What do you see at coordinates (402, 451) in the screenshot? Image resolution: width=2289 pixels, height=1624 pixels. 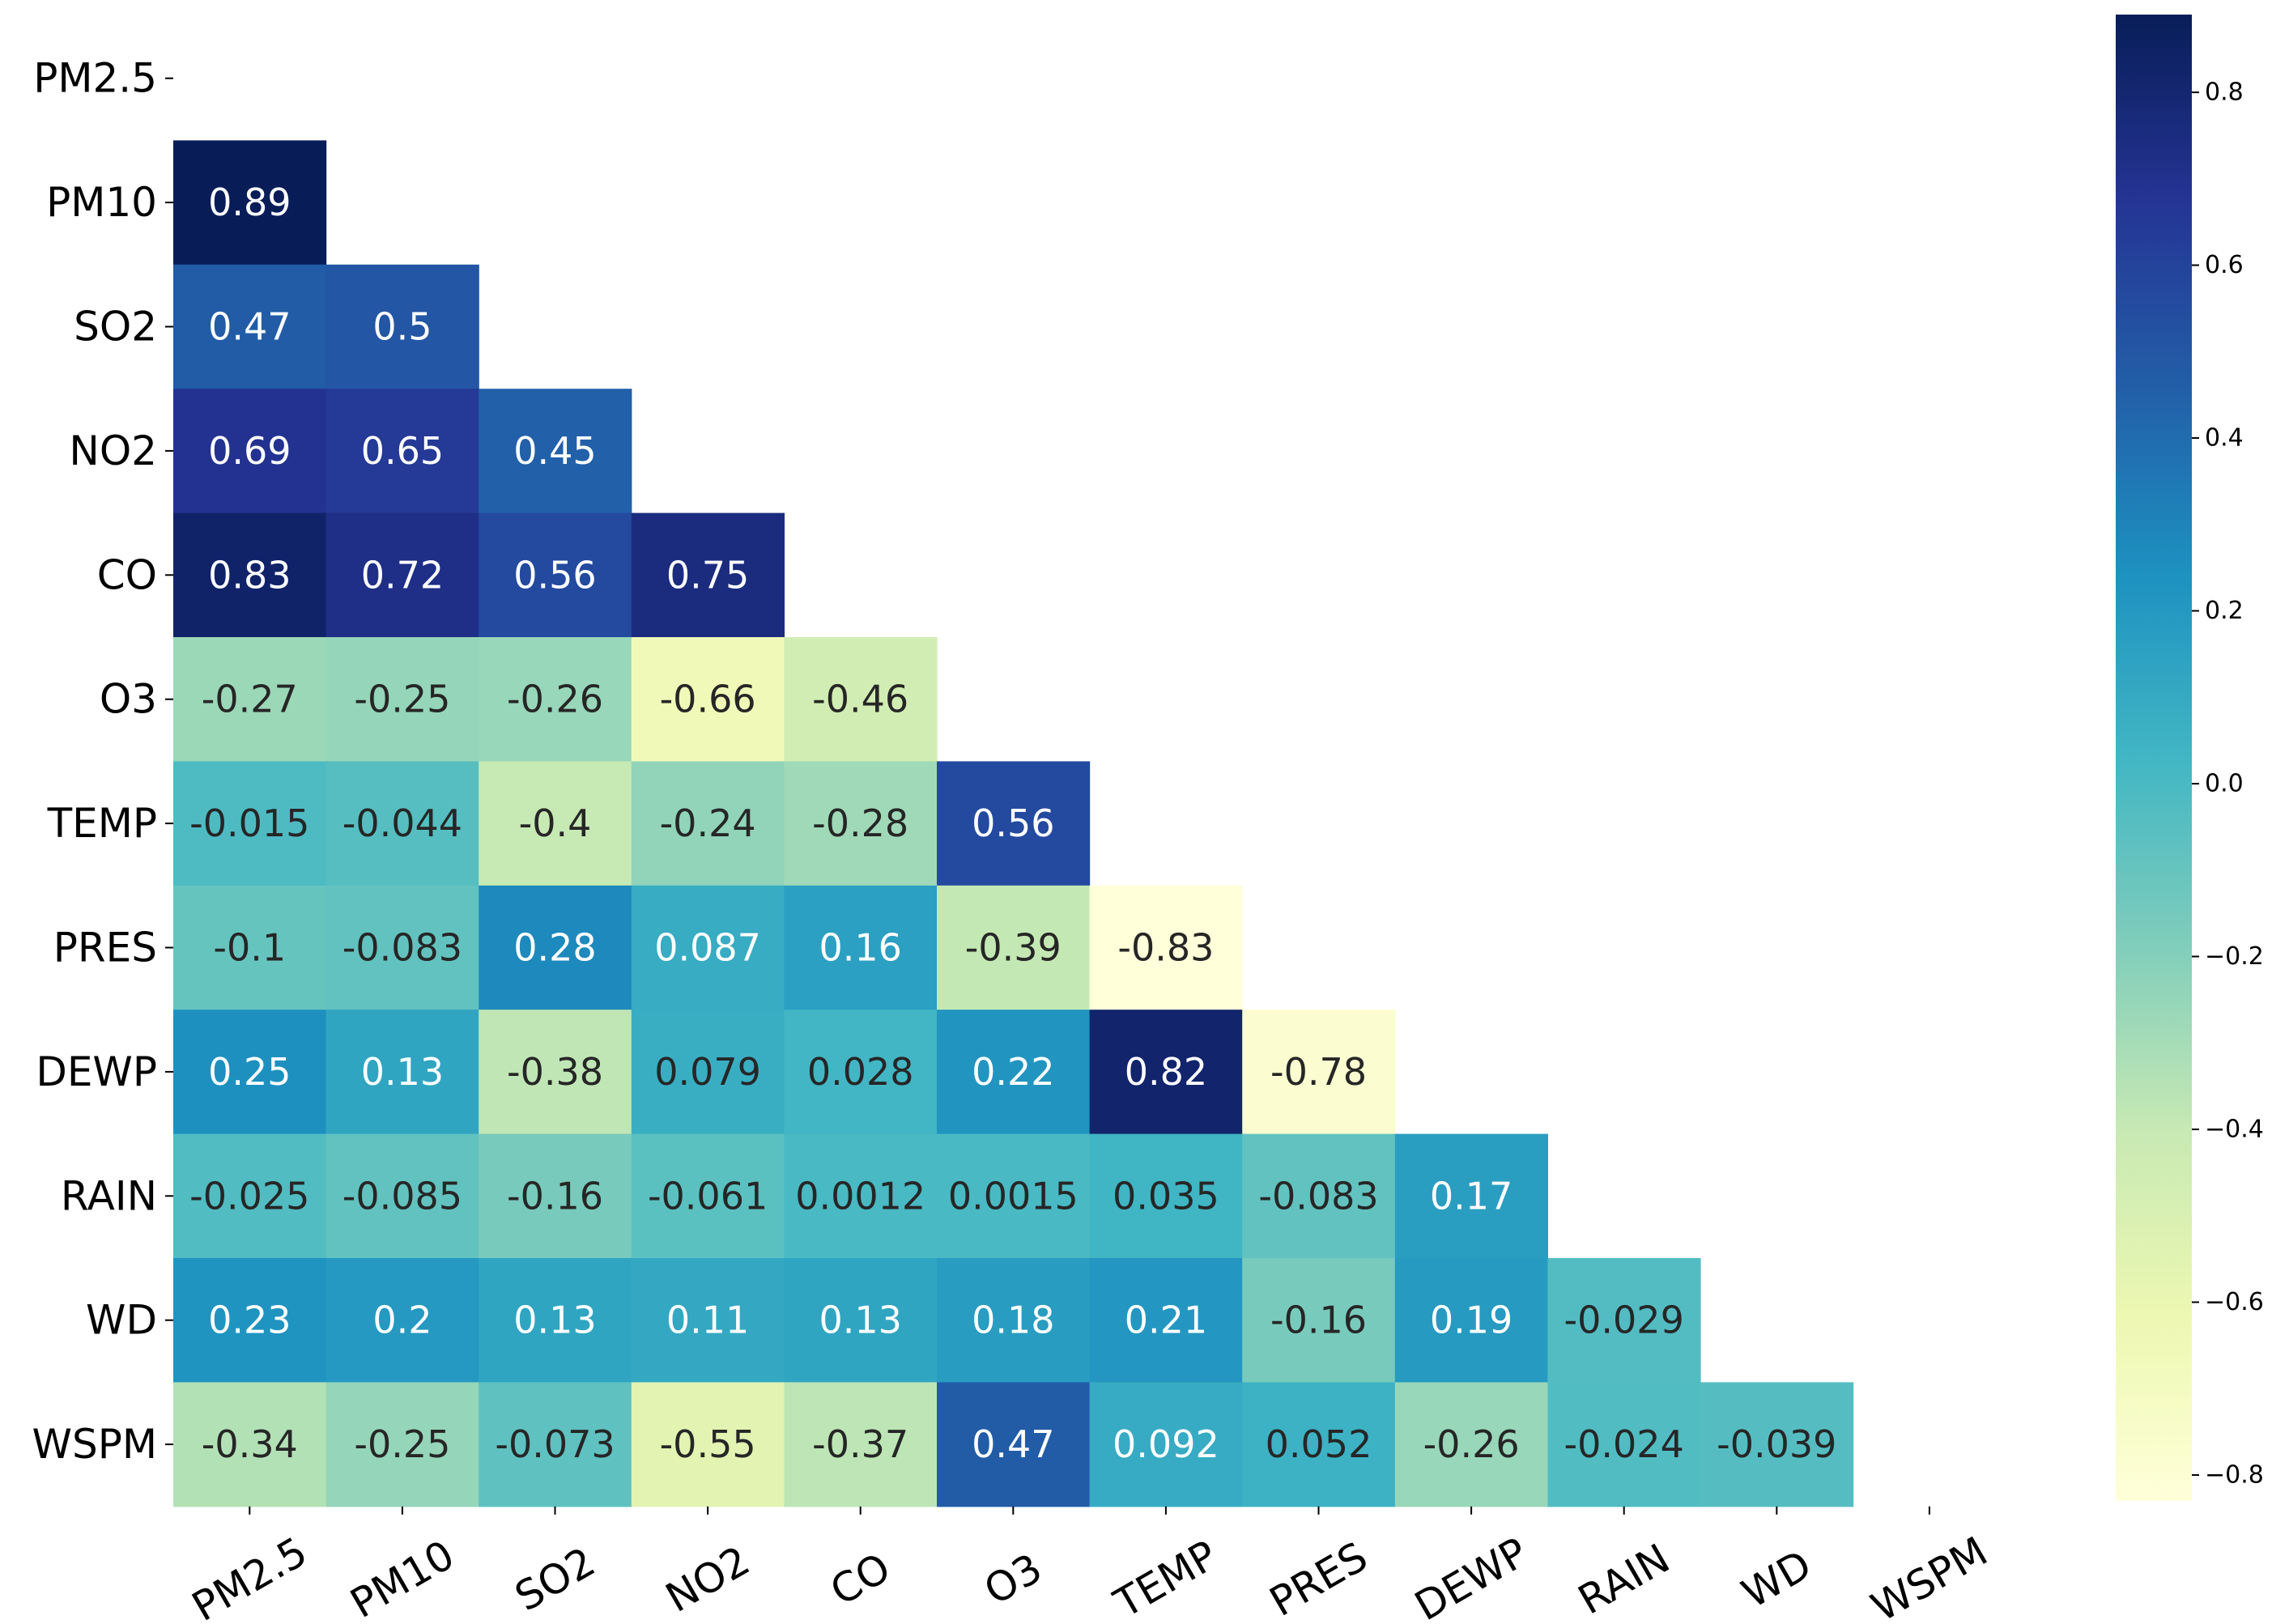 I see `heatmap-cell-NO2-PM10` at bounding box center [402, 451].